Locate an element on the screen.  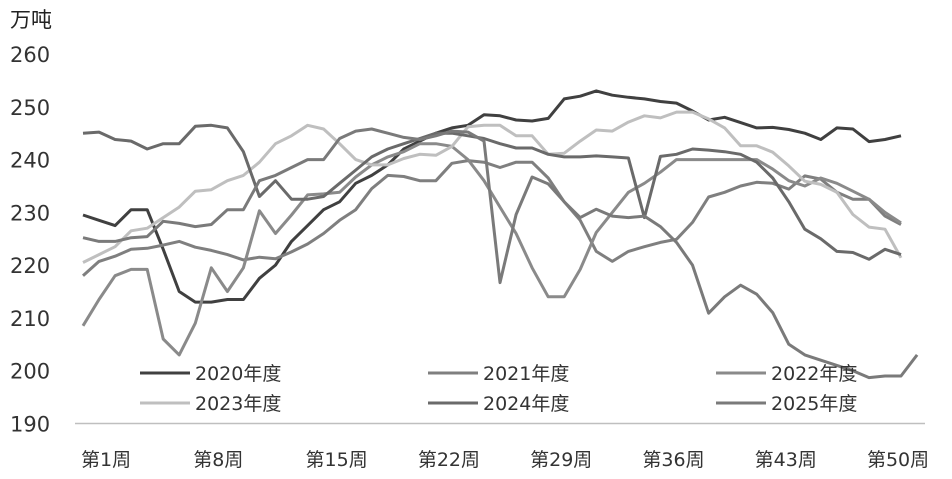
legend: 2020年度 2021年度 2022年度 2023年度 2024年度 2025年度 is located at coordinates (498, 389).